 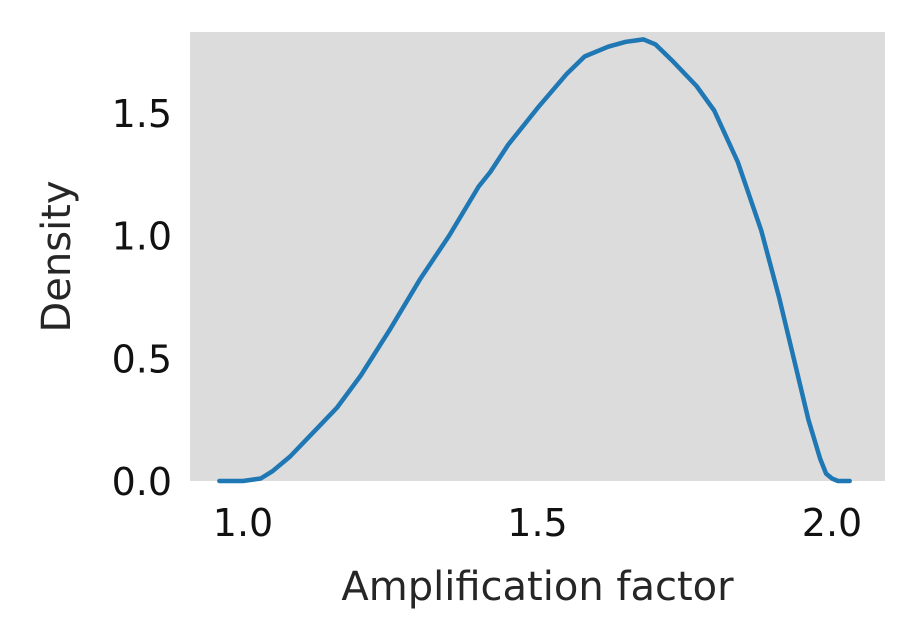 What do you see at coordinates (142, 114) in the screenshot?
I see `y-tick-label: 1.5` at bounding box center [142, 114].